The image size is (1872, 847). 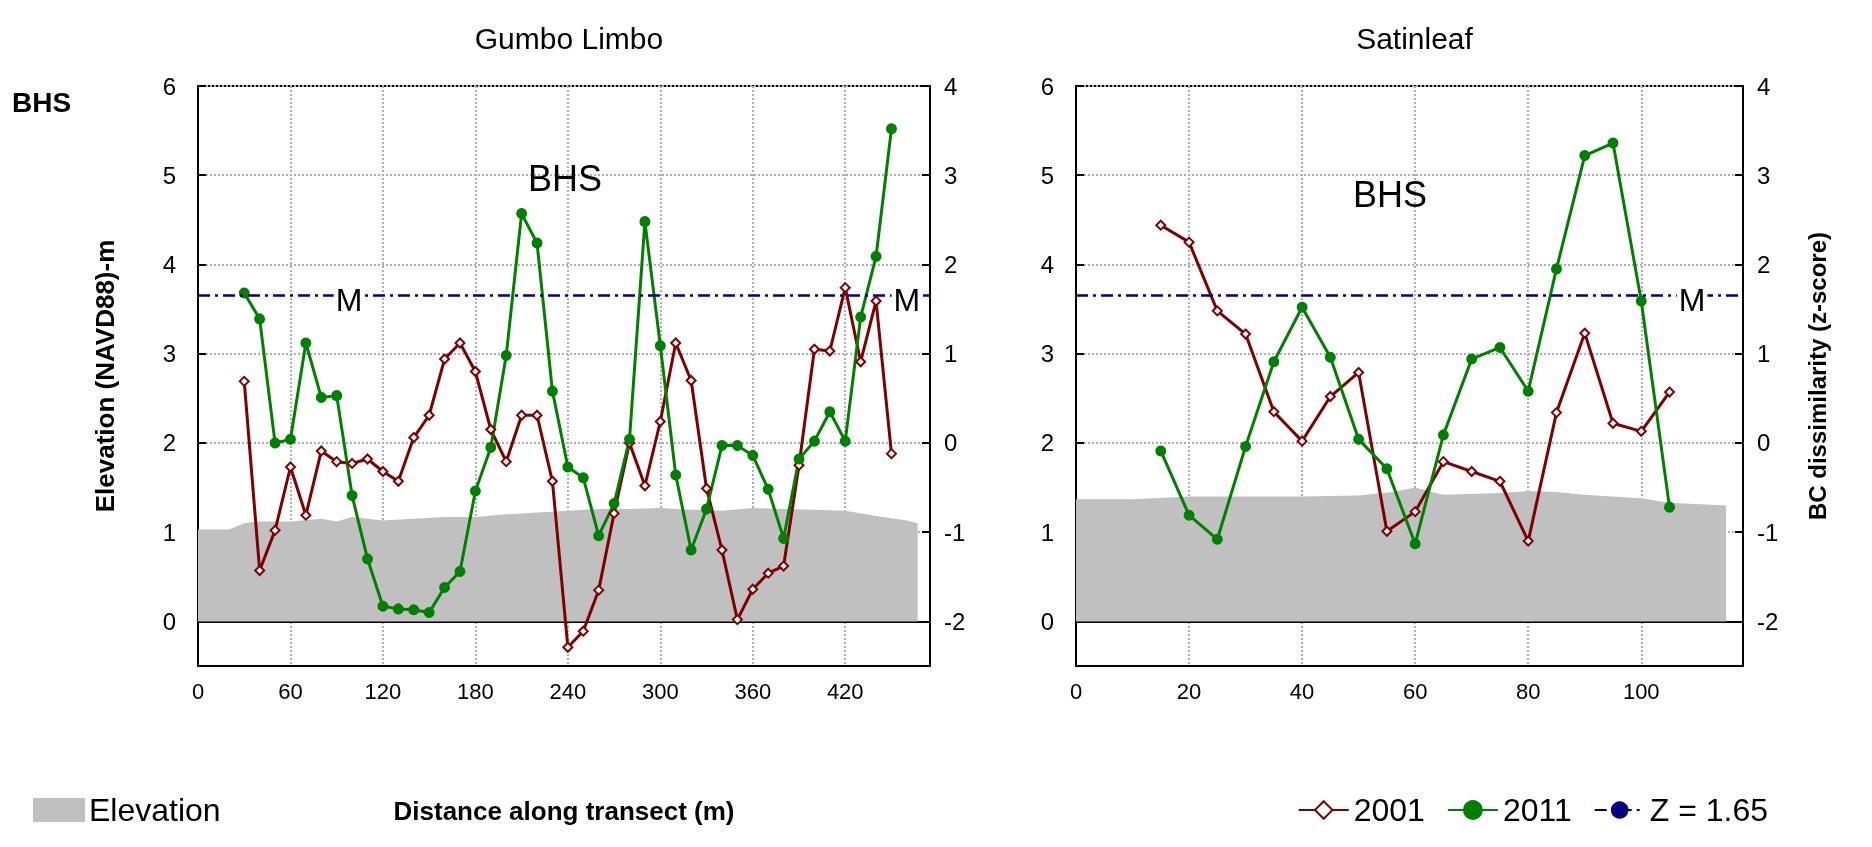 I want to click on chart-title: Gumbo Limbo, so click(x=569, y=38).